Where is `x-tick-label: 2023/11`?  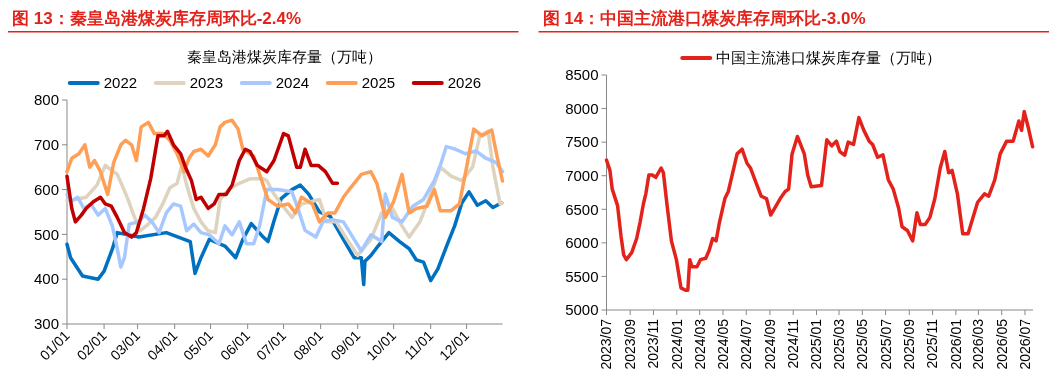 x-tick-label: 2023/11 is located at coordinates (653, 343).